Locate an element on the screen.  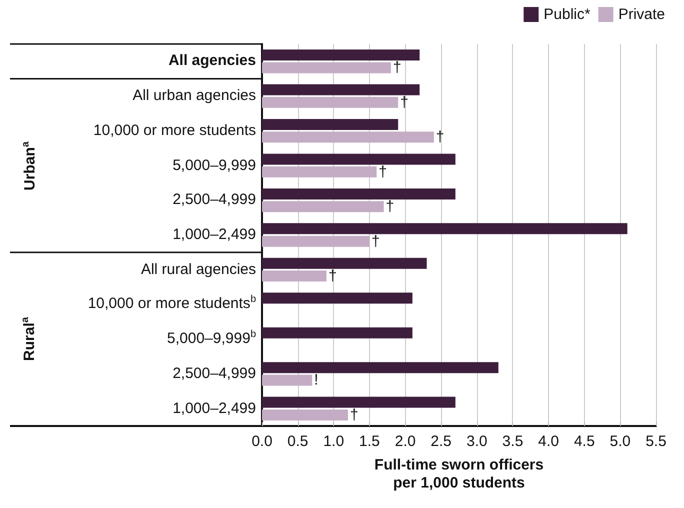
x-tick-label: 3.5 is located at coordinates (513, 441).